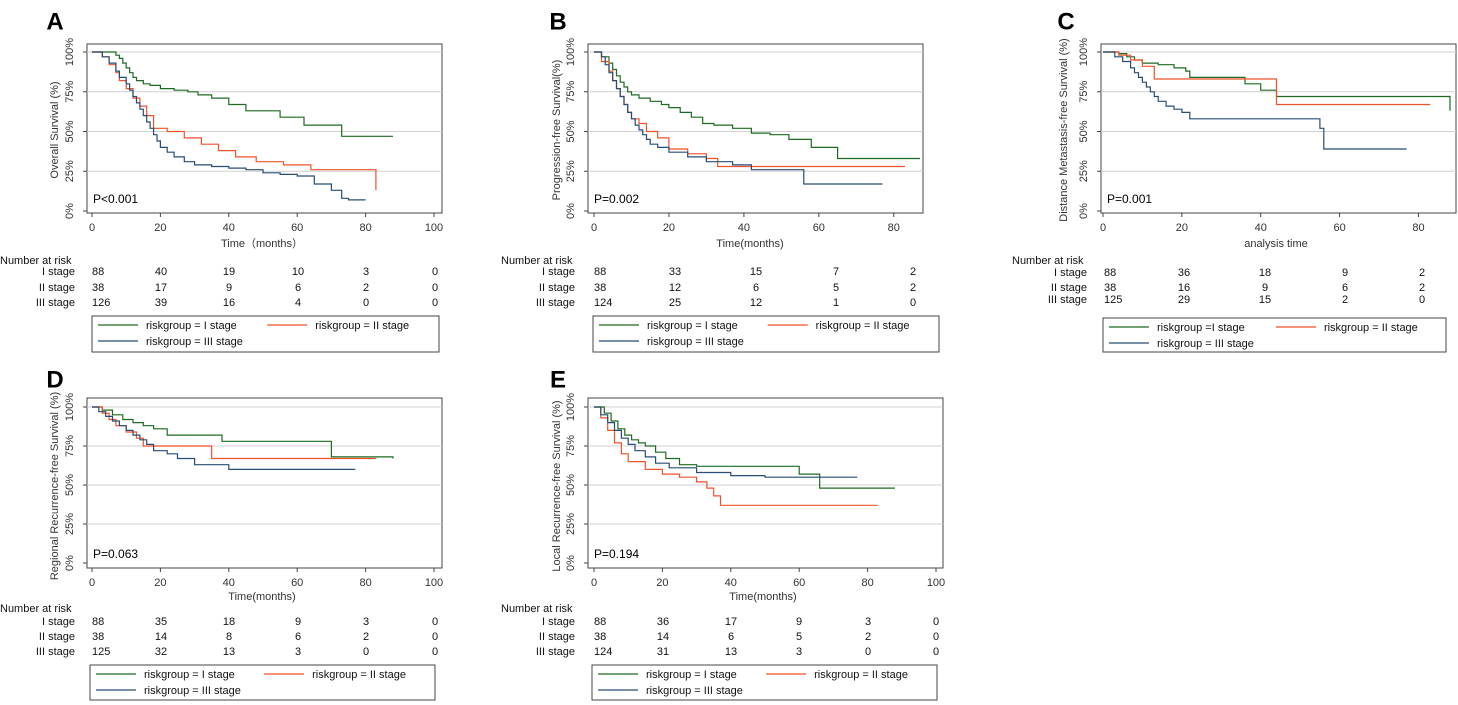 The width and height of the screenshot is (1458, 705). What do you see at coordinates (675, 303) in the screenshot?
I see `risk-count: 25` at bounding box center [675, 303].